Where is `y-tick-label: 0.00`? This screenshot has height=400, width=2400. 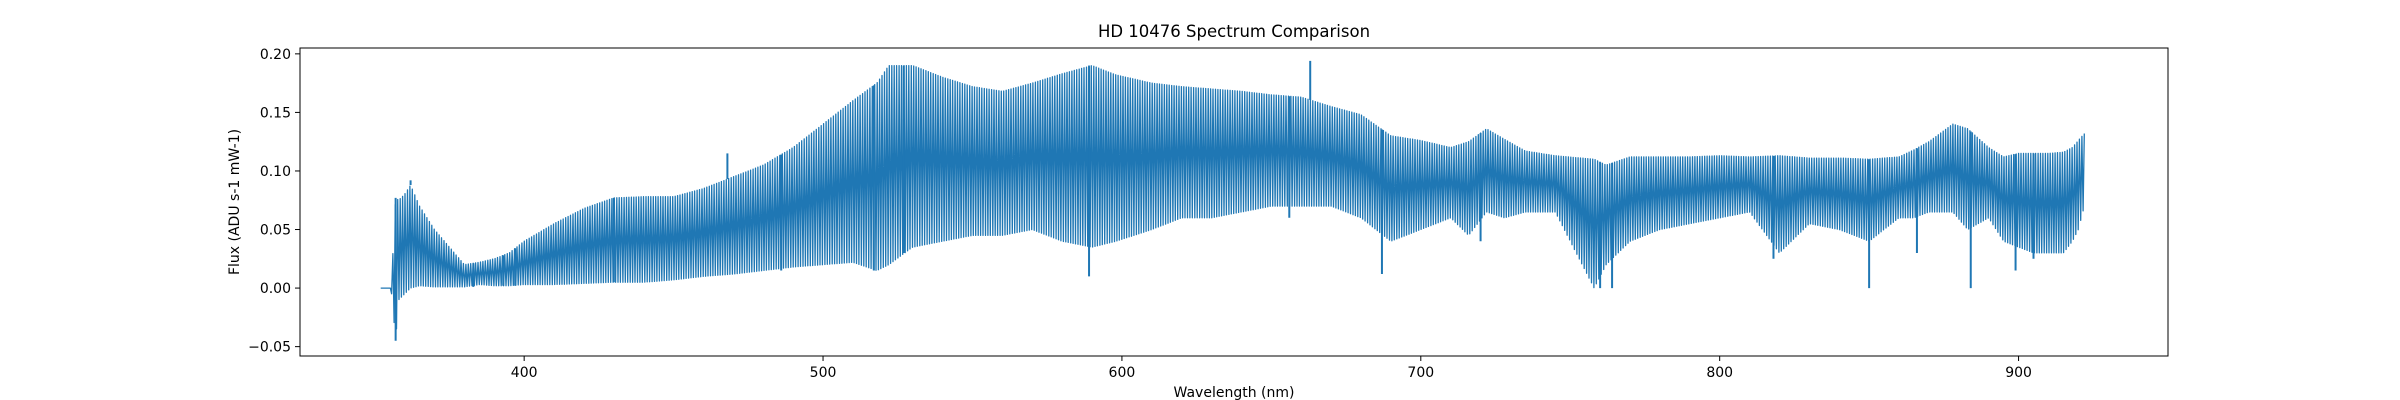
y-tick-label: 0.00 is located at coordinates (275, 289).